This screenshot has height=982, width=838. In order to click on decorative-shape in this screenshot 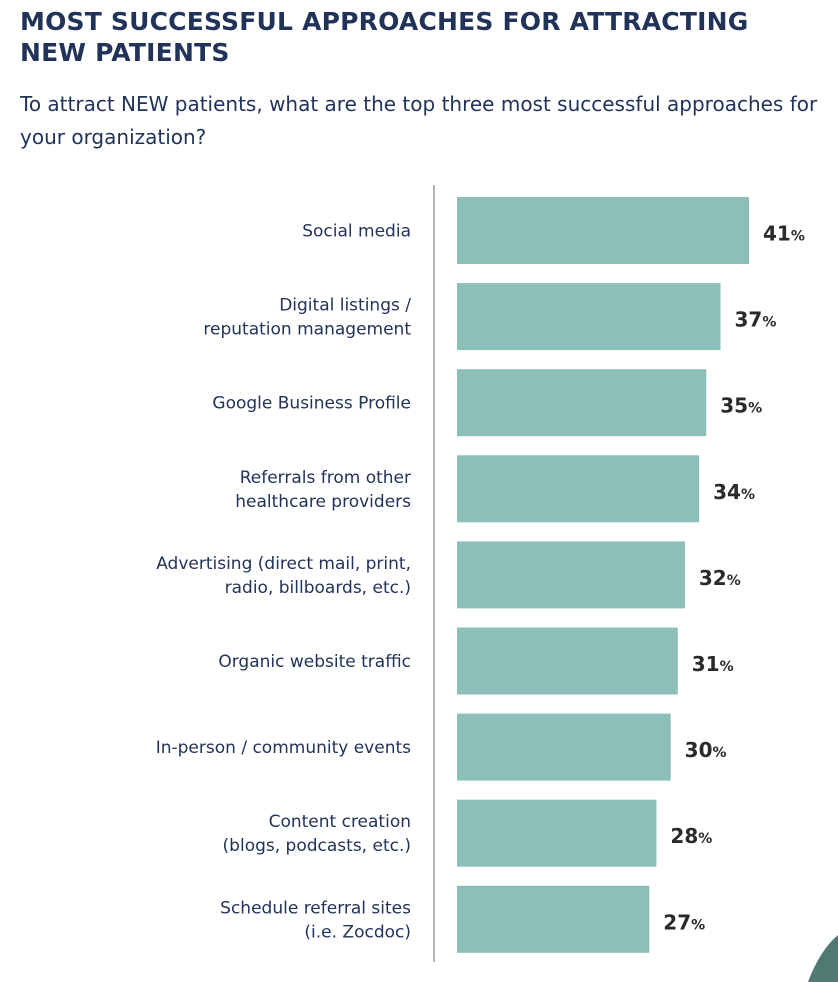, I will do `click(823, 958)`.